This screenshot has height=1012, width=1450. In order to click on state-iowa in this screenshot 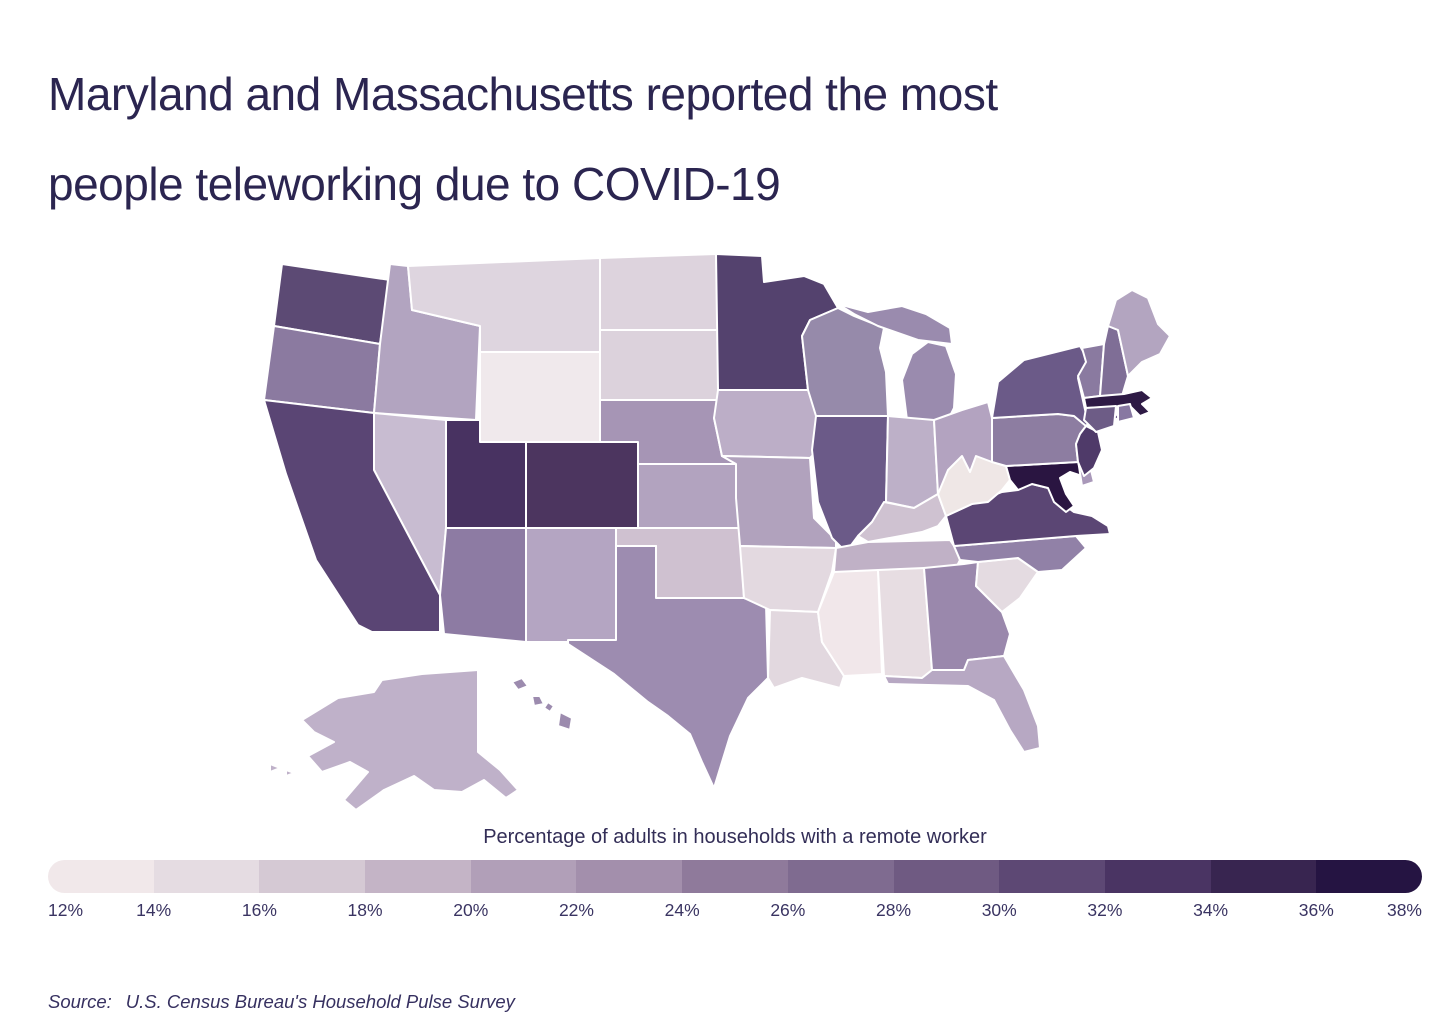, I will do `click(768, 424)`.